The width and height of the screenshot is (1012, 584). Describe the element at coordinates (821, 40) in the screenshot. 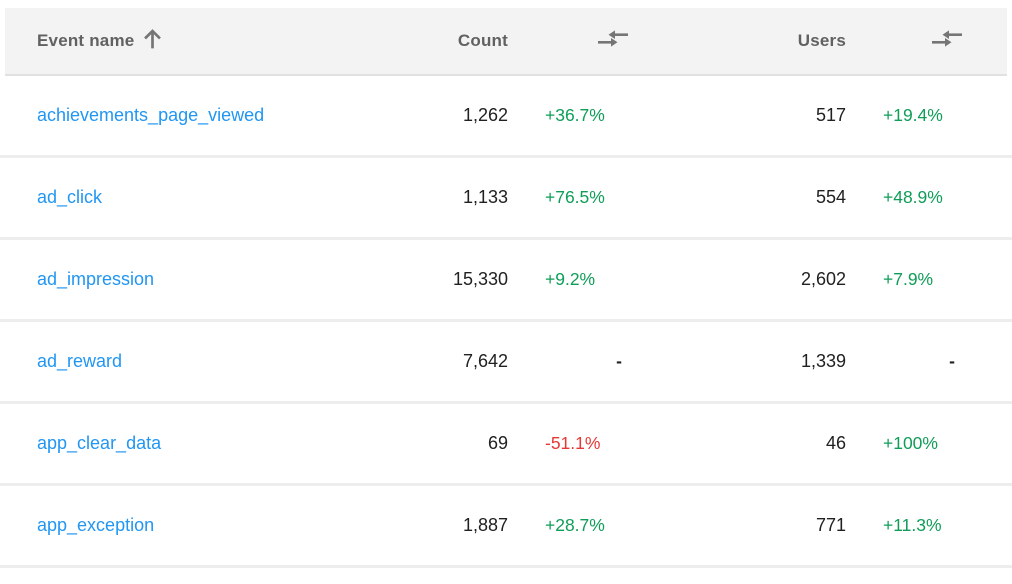

I see `column-header-users: Users` at that location.